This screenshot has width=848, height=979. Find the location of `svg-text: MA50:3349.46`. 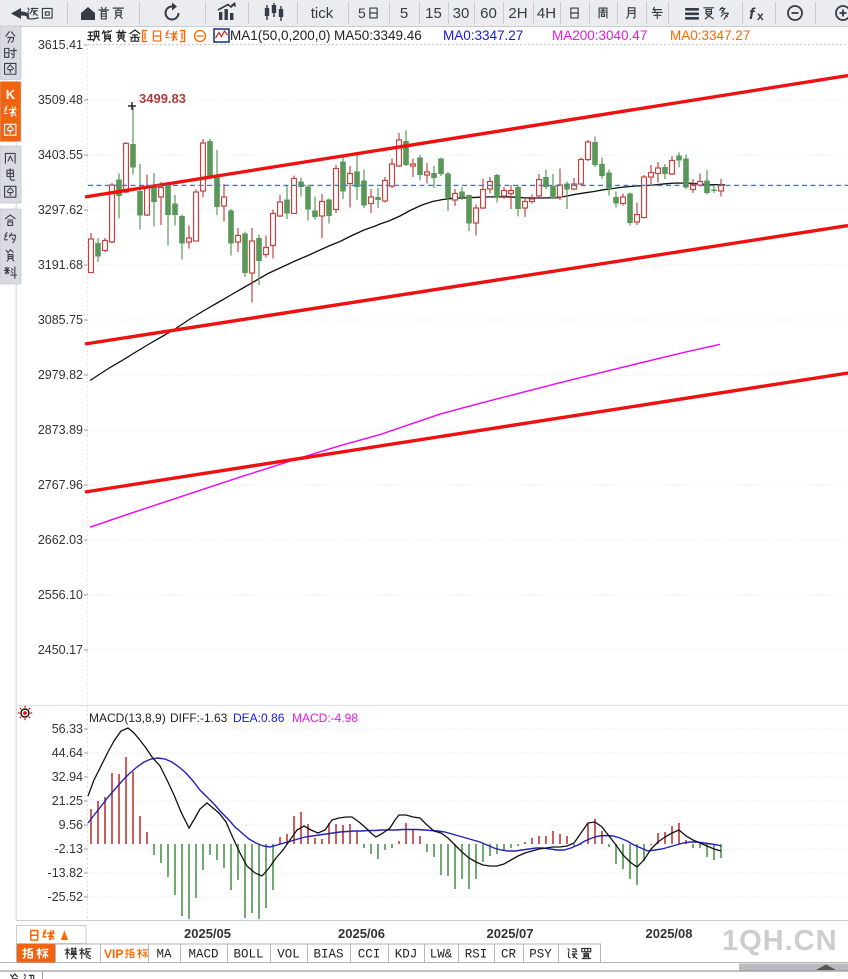

svg-text: MA50:3349.46 is located at coordinates (378, 35).